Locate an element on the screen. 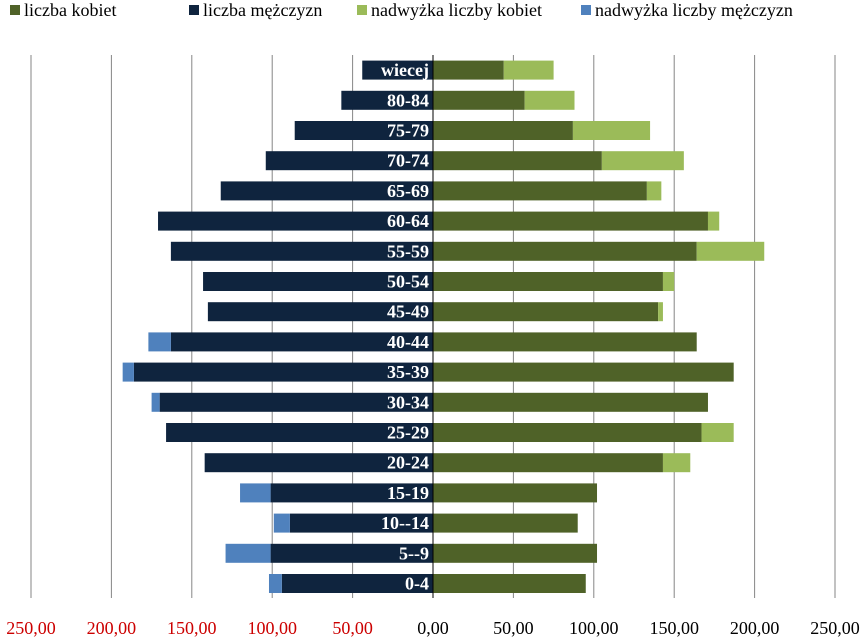 This screenshot has width=866, height=638. legend-label-men: liczba mężczyzn is located at coordinates (263, 10).